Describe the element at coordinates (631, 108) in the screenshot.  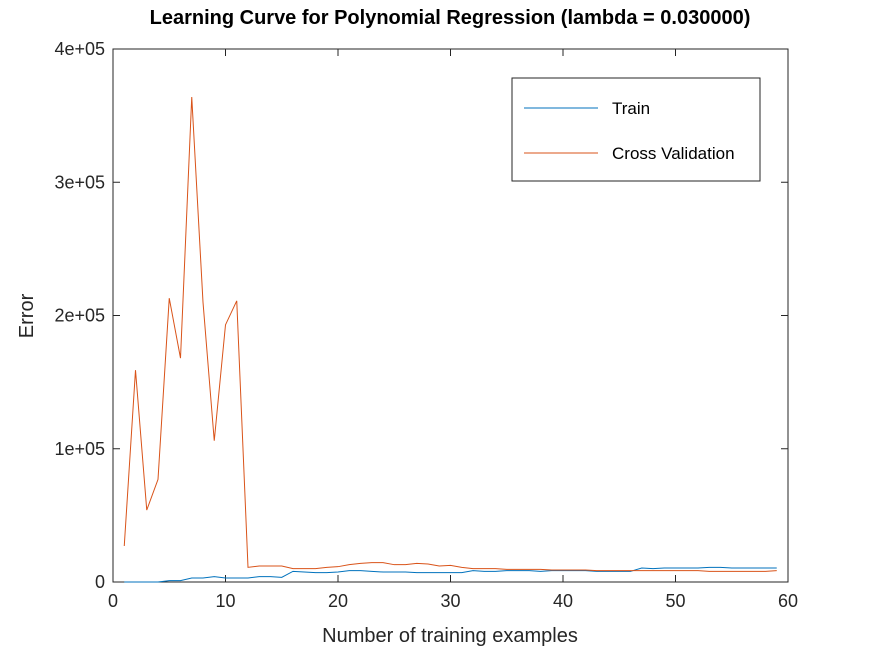
I see `legend-label-train: Train` at that location.